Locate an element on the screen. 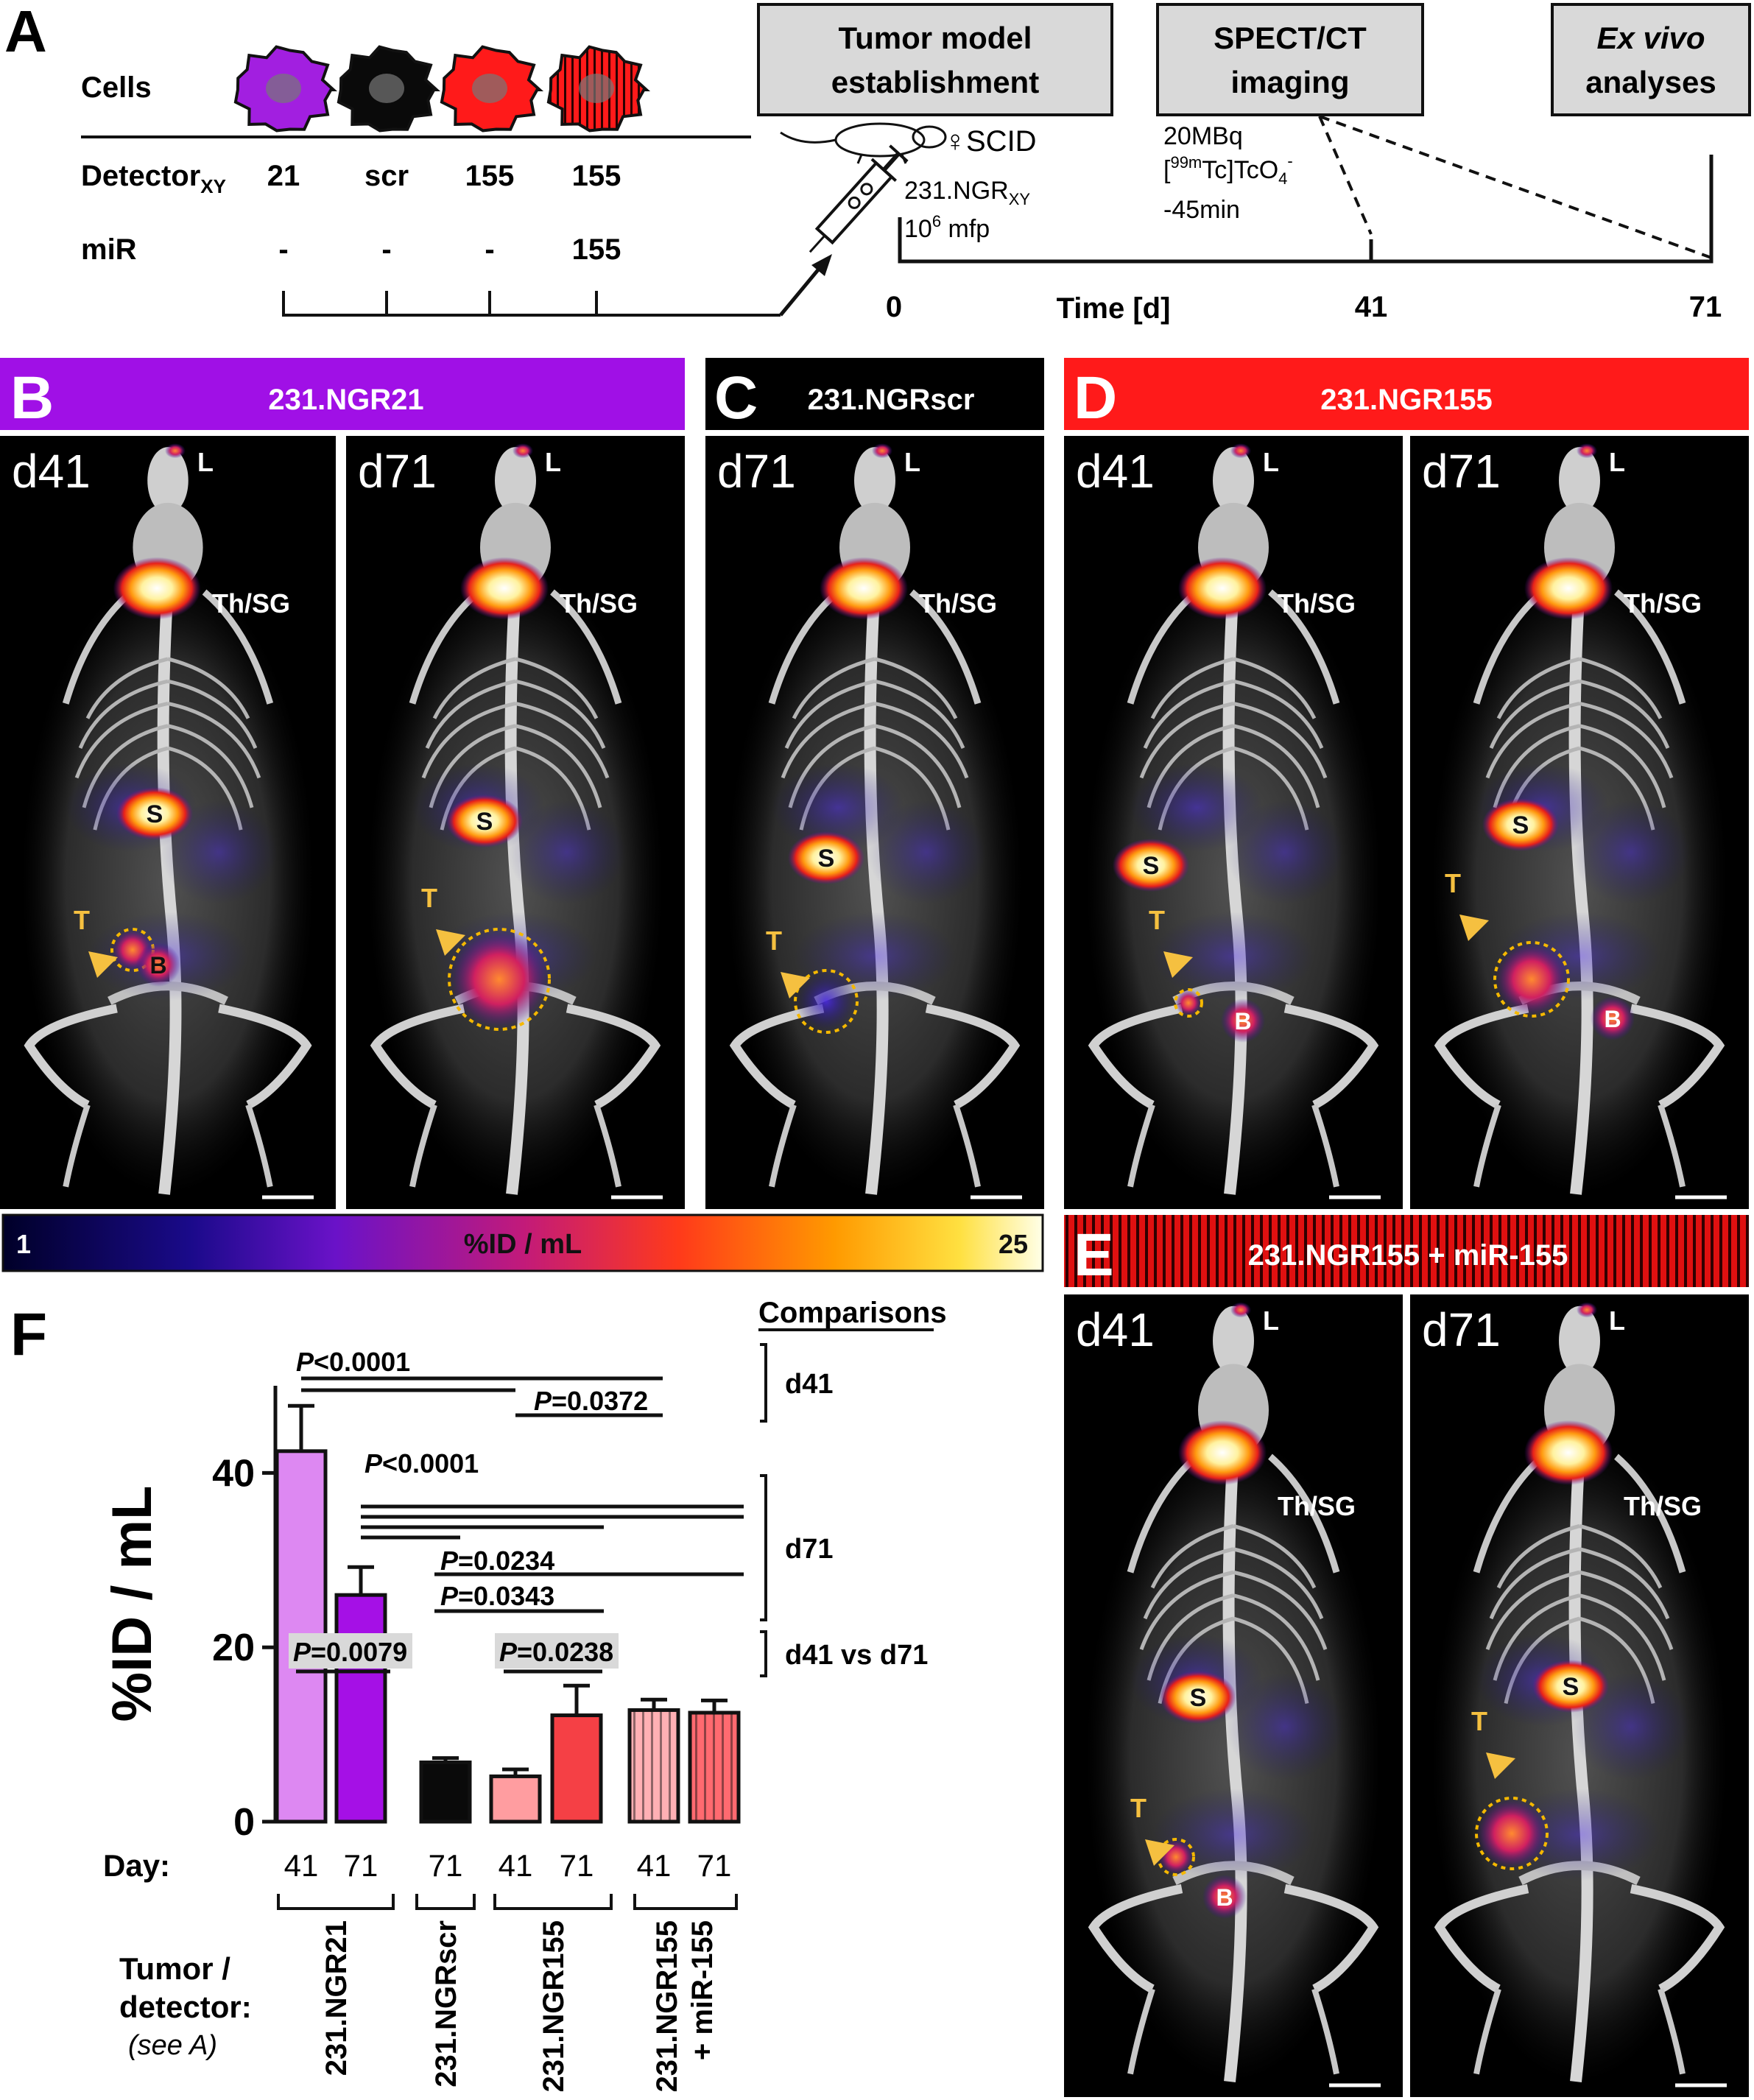 This screenshot has height=2100, width=1754. group-bracket is located at coordinates (445, 1902).